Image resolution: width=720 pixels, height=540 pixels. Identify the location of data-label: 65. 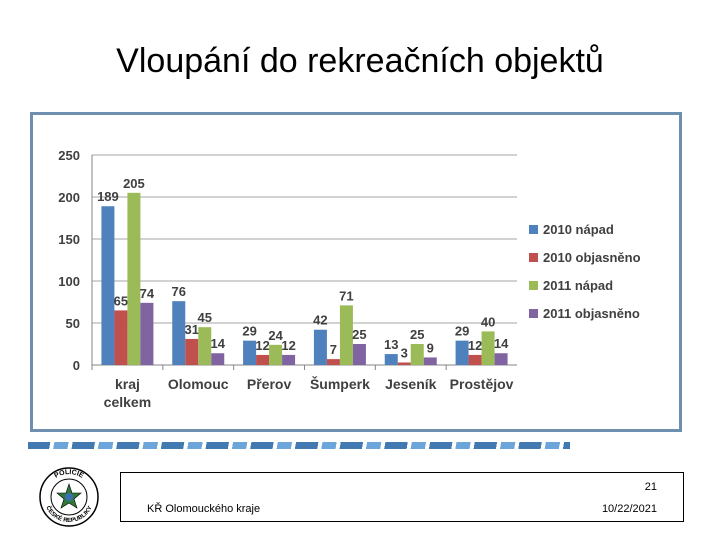
(121, 300).